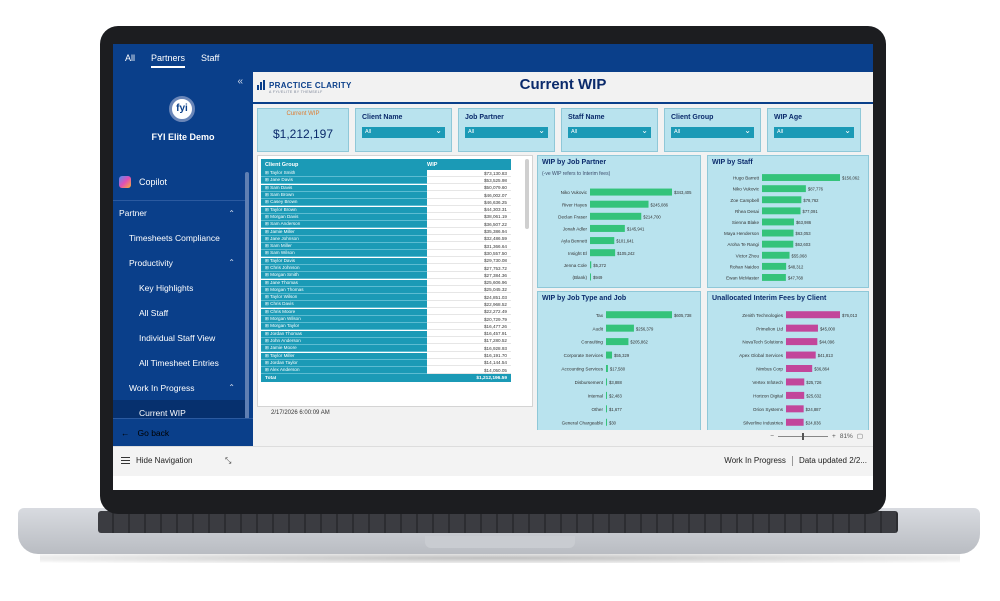 The image size is (1000, 601). Describe the element at coordinates (344, 334) in the screenshot. I see `row-client-group: ⊞ Jordan Thomas` at that location.